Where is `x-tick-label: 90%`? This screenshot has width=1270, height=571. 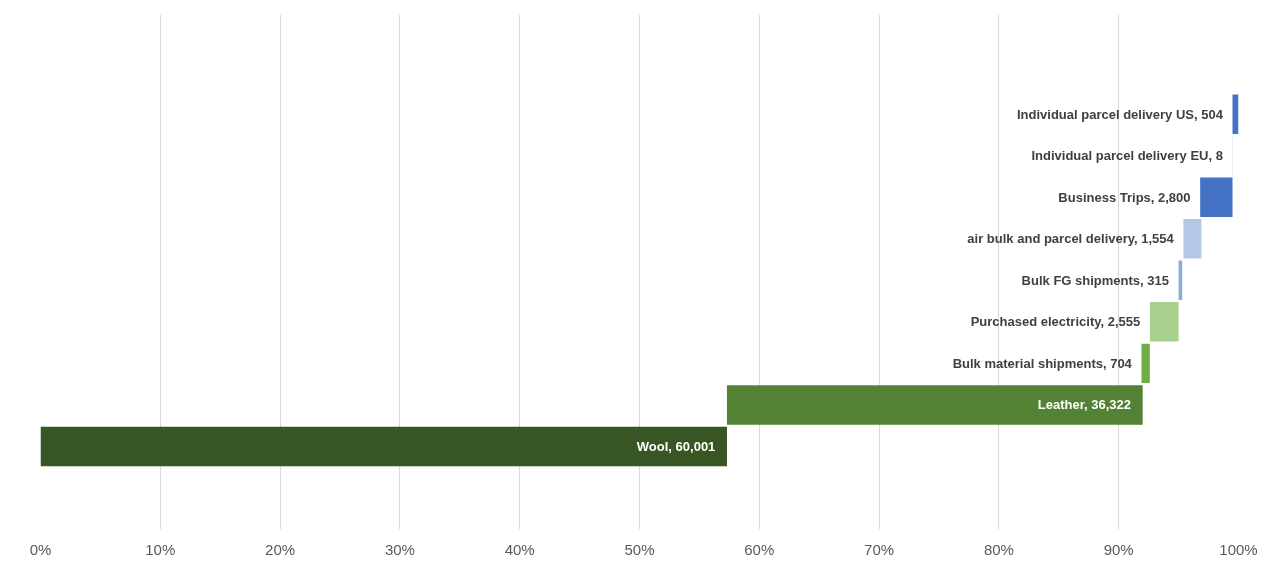 x-tick-label: 90% is located at coordinates (1118, 549).